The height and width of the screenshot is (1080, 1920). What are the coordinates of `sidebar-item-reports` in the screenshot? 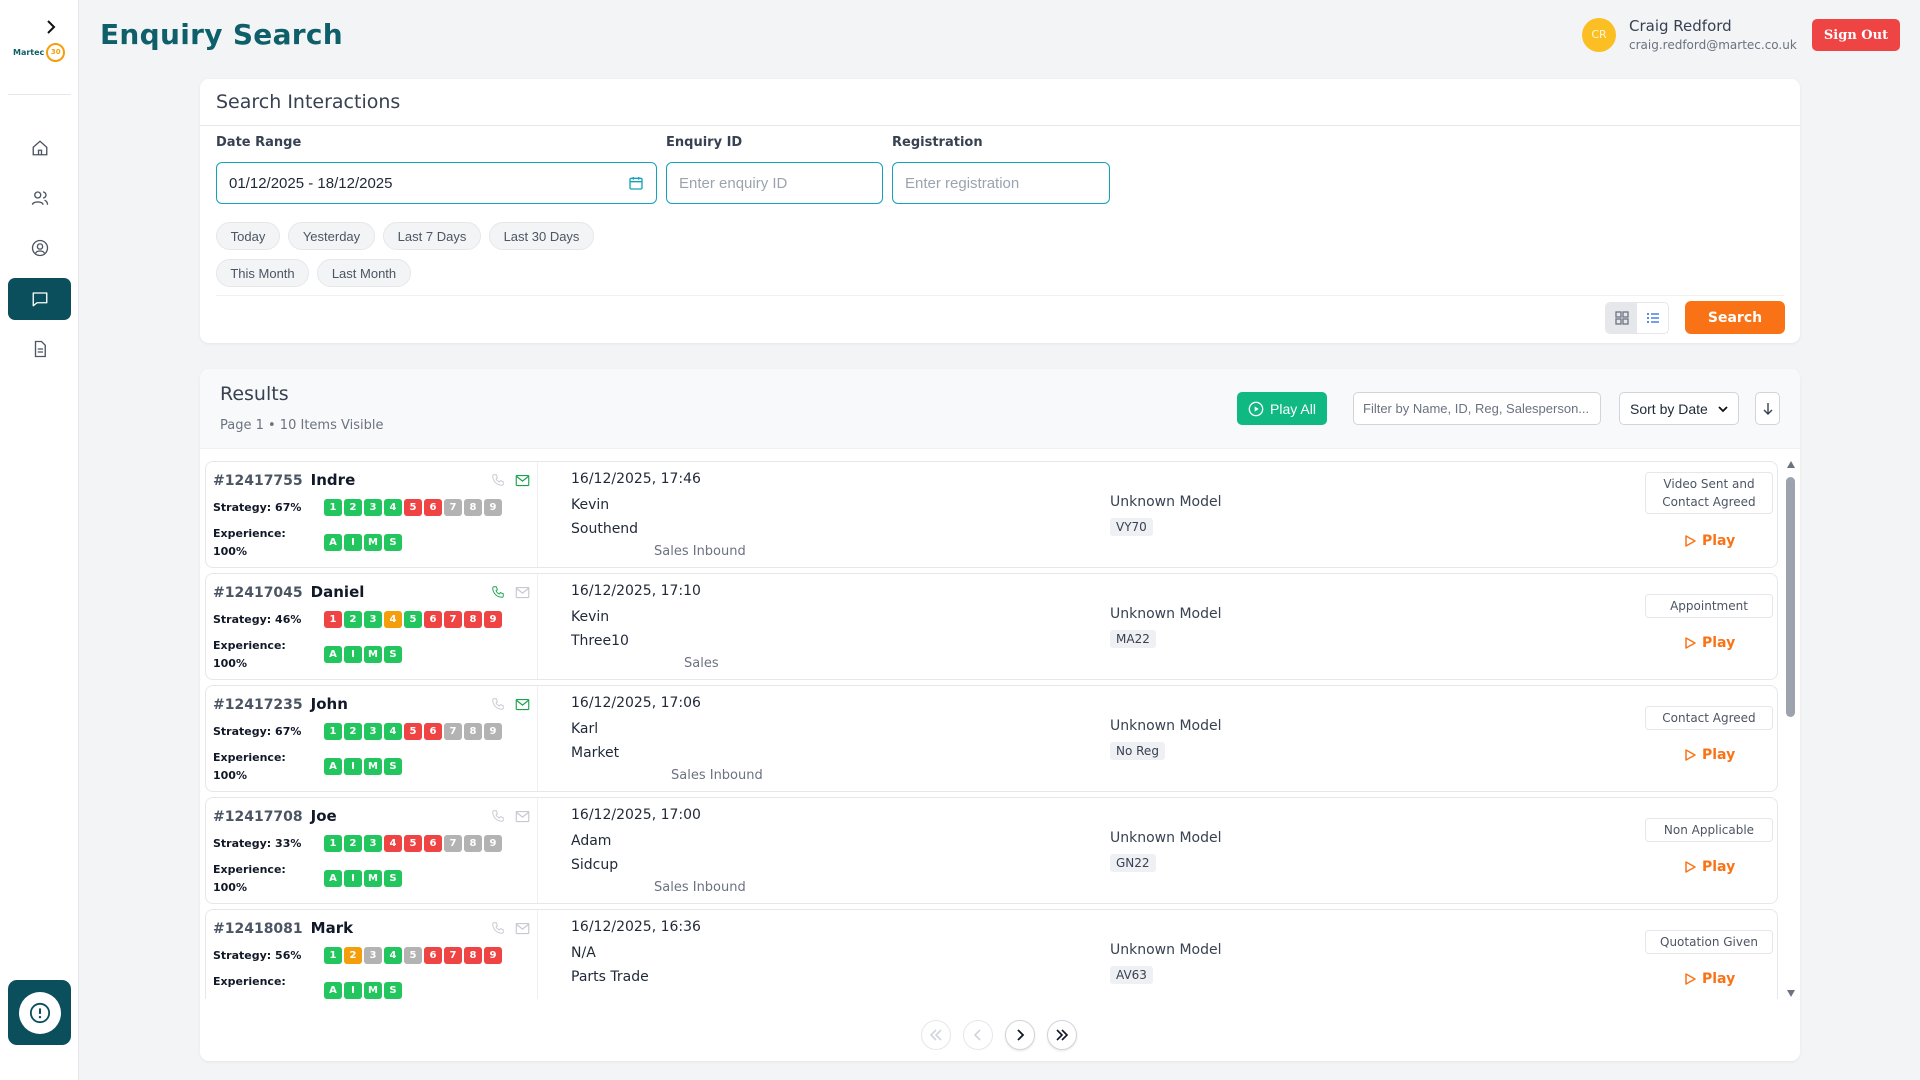 It's located at (39, 349).